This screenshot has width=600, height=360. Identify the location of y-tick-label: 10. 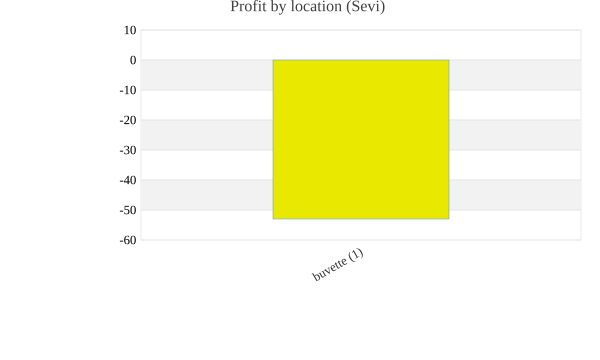
(130, 30).